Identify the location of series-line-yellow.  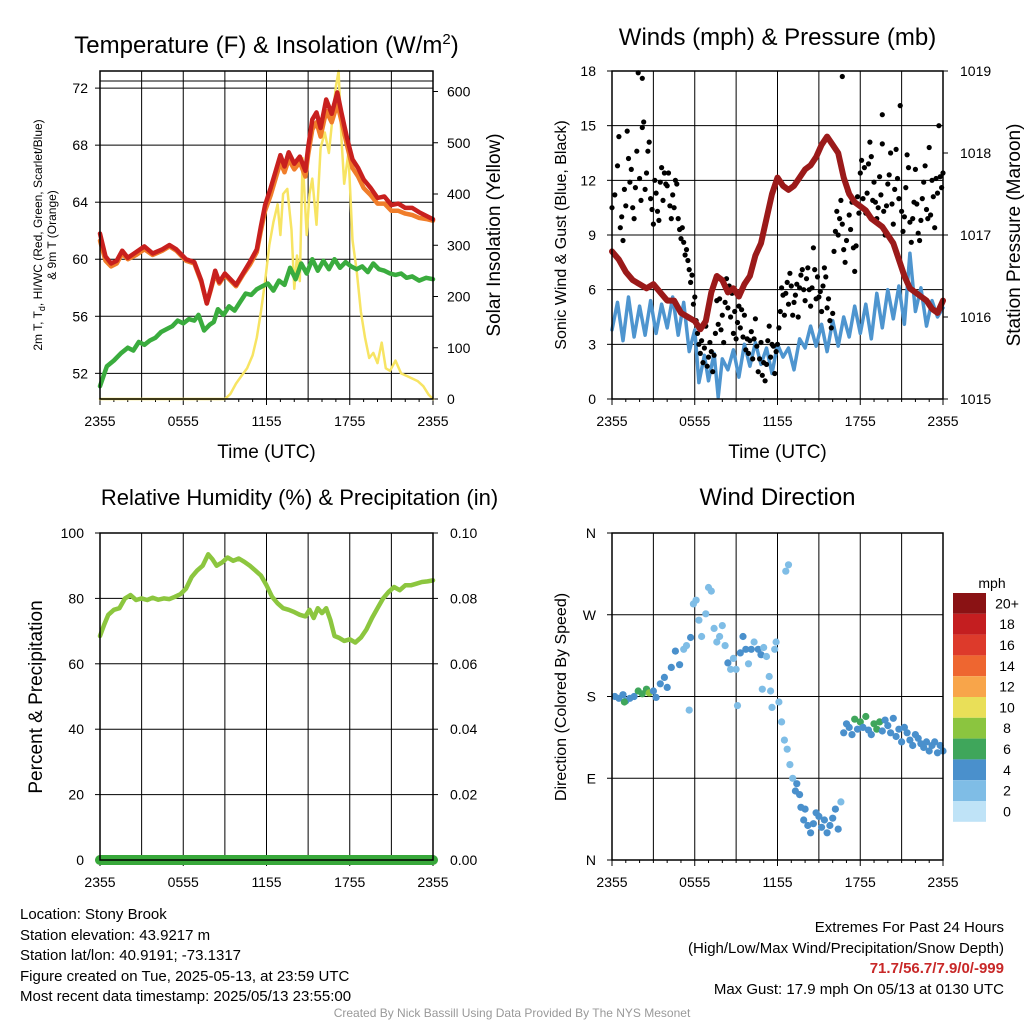
(266, 235).